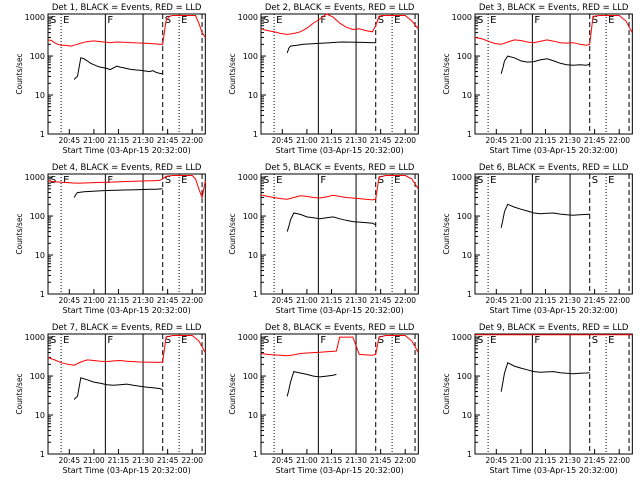  What do you see at coordinates (127, 150) in the screenshot?
I see `x-axis-label: Start Time (03-Apr-15 20:32:00)` at bounding box center [127, 150].